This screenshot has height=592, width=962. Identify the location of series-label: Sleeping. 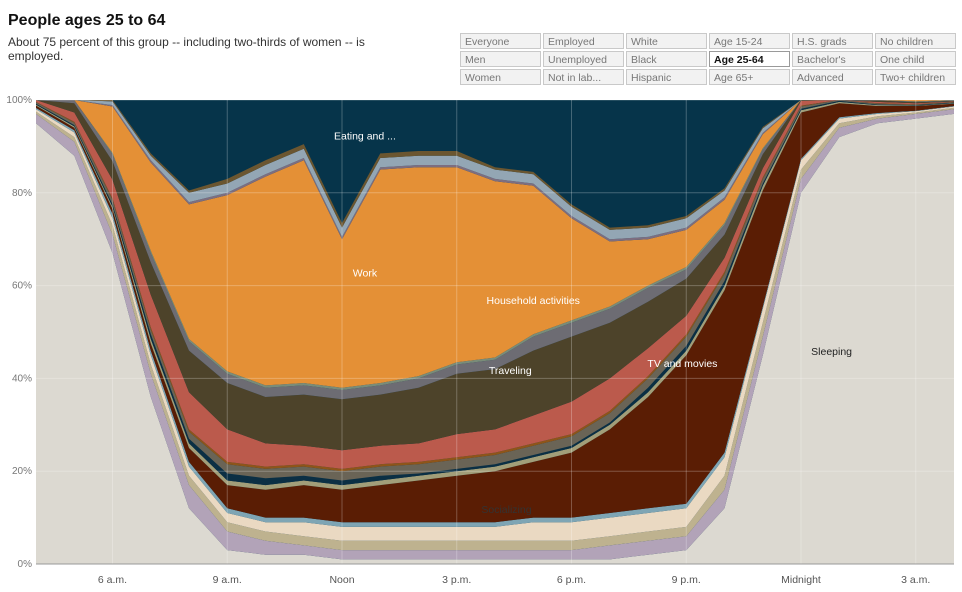
(831, 352).